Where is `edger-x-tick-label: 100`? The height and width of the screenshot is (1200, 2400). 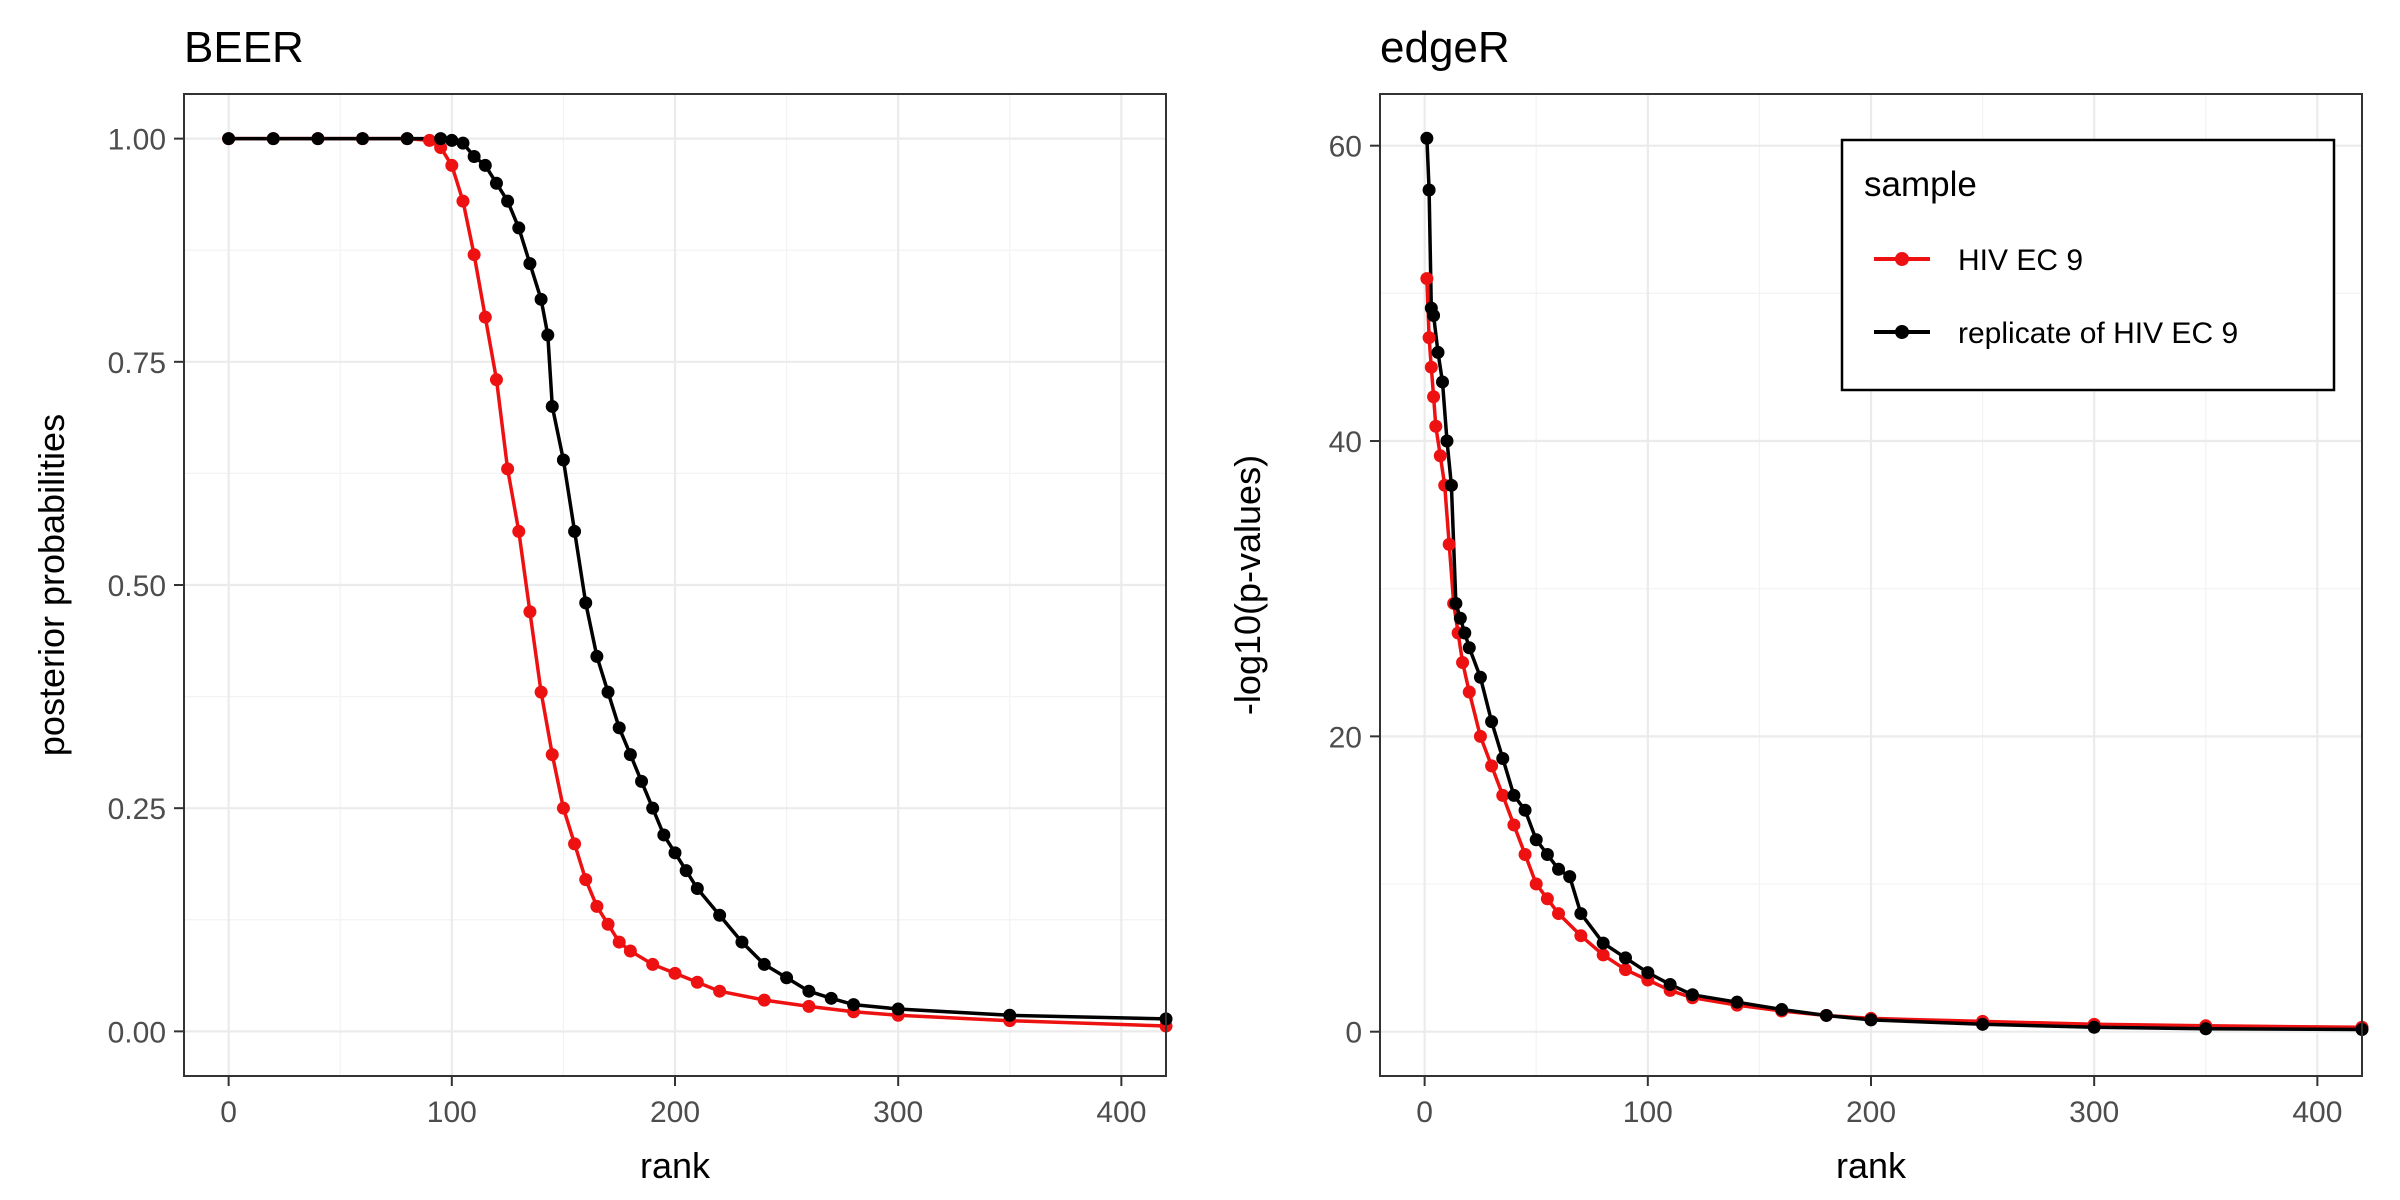 edger-x-tick-label: 100 is located at coordinates (1648, 1112).